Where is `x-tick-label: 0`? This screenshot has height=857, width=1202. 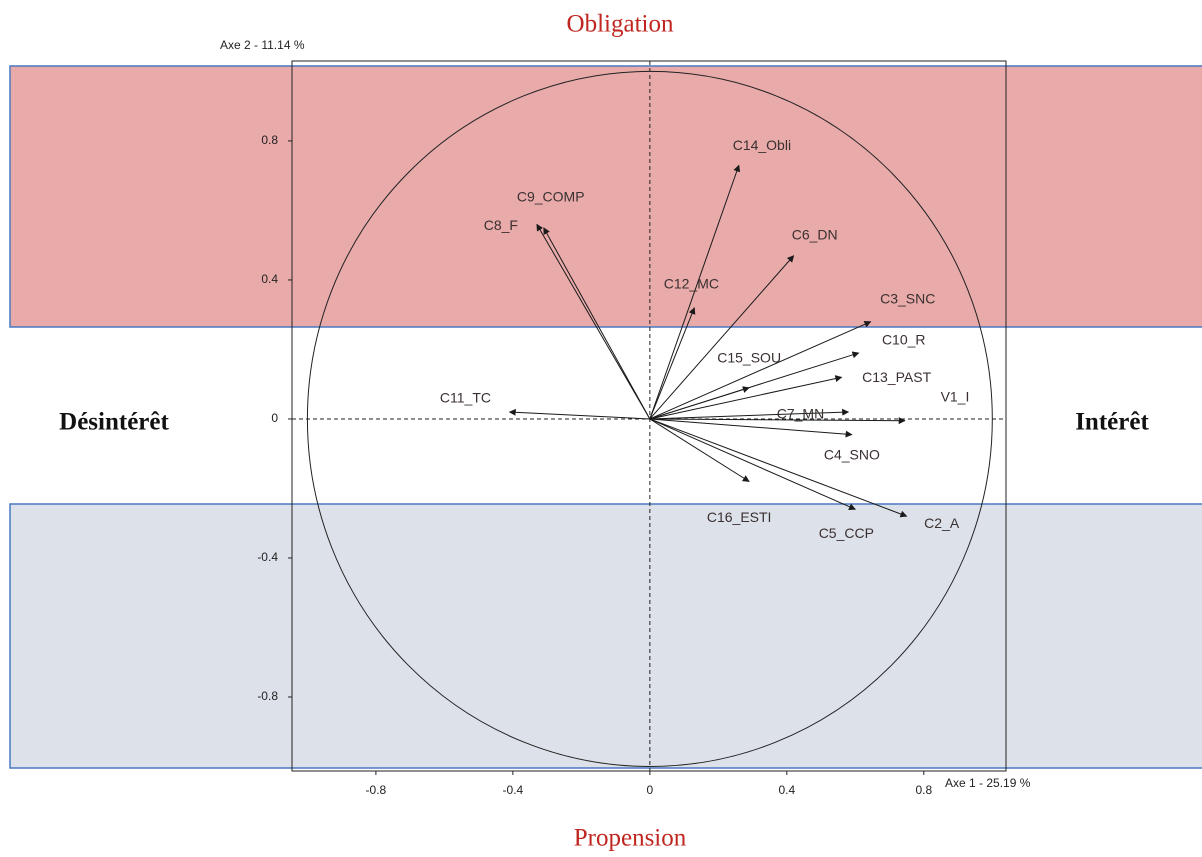 x-tick-label: 0 is located at coordinates (650, 790).